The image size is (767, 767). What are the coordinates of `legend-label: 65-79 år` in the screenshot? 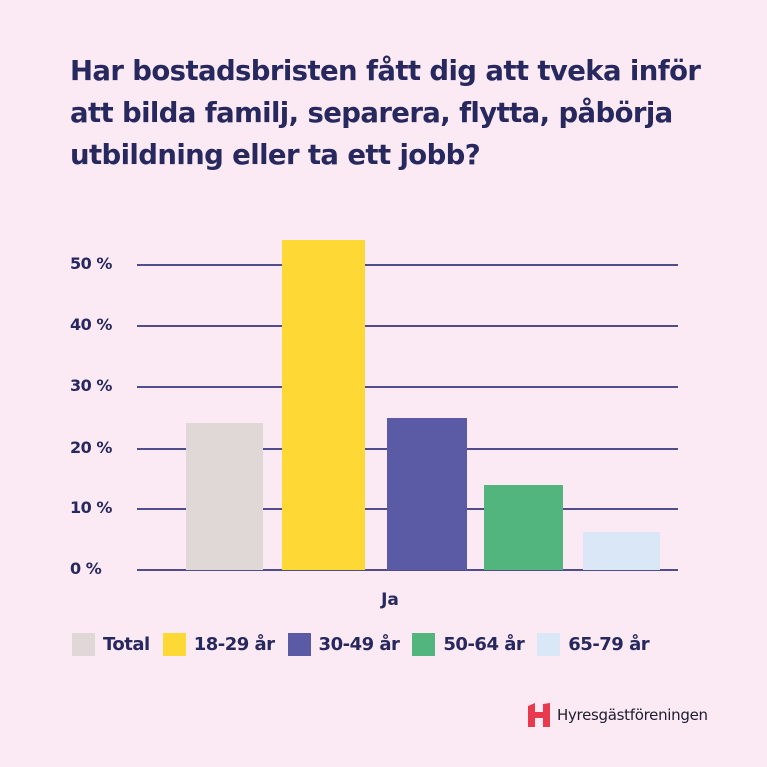 It's located at (609, 644).